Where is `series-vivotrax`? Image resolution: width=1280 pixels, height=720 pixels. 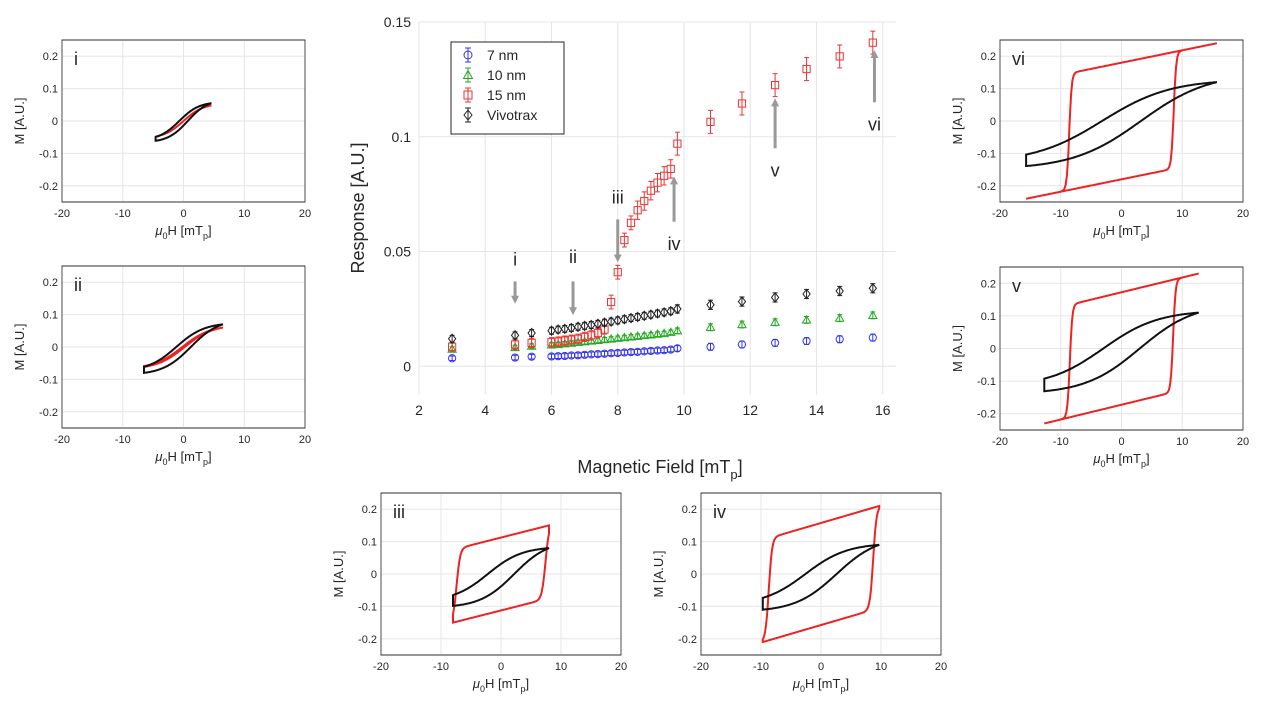 series-vivotrax is located at coordinates (662, 313).